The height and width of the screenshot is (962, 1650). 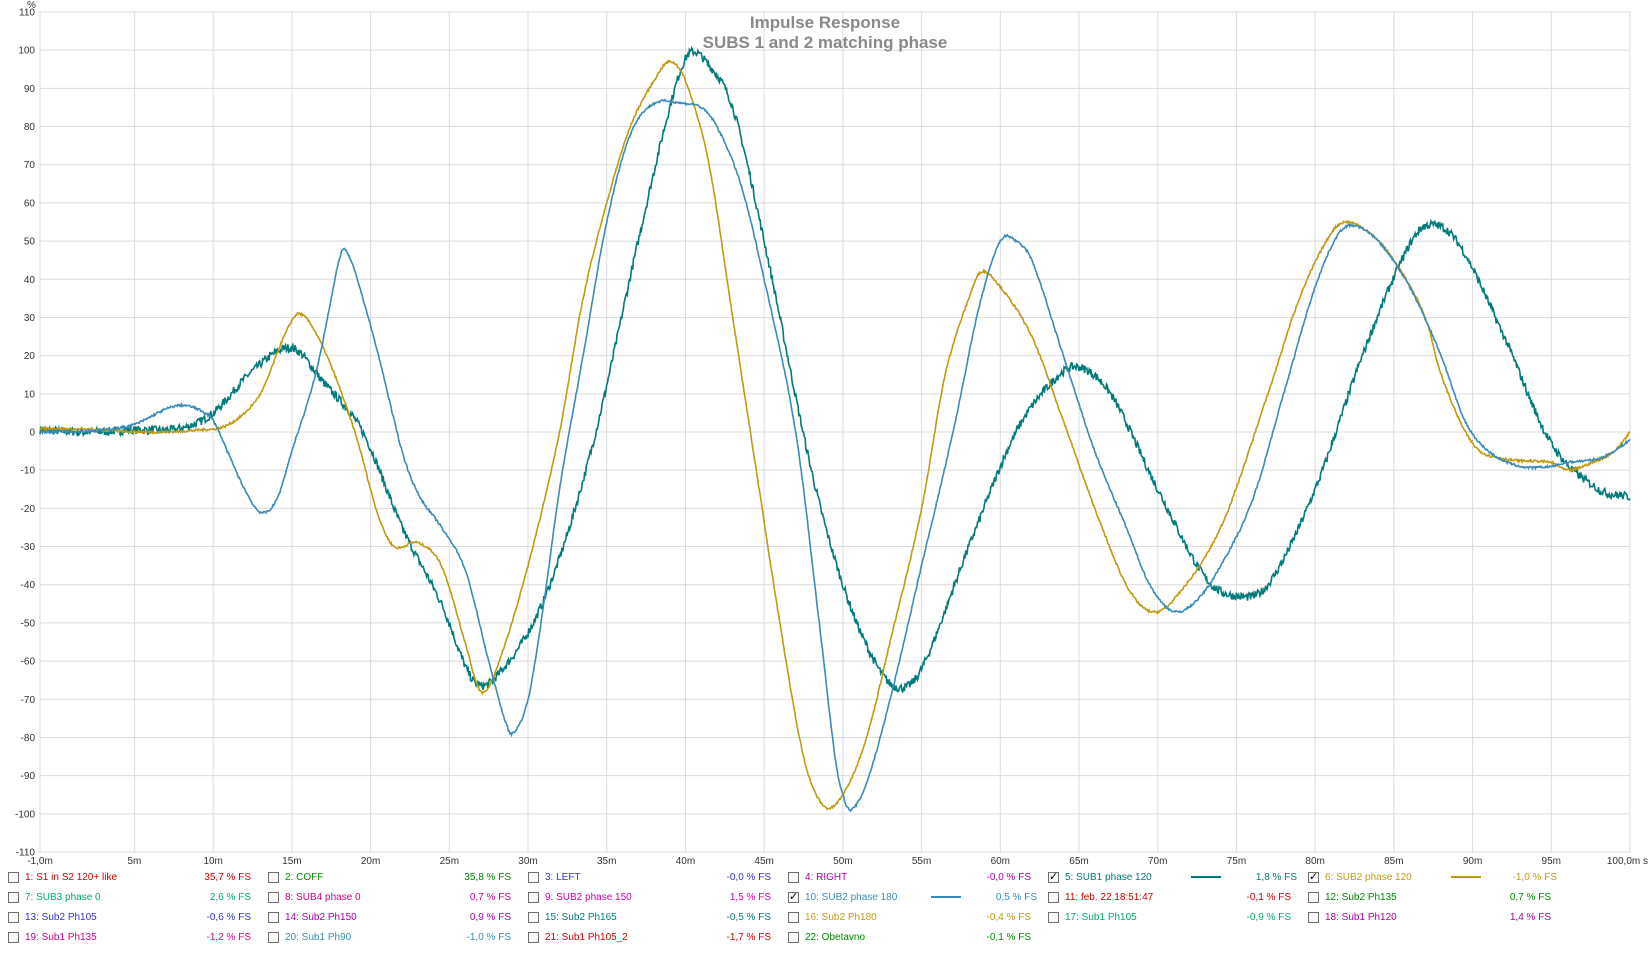 What do you see at coordinates (63, 897) in the screenshot?
I see `legend-label: 7: SUB3 phase 0` at bounding box center [63, 897].